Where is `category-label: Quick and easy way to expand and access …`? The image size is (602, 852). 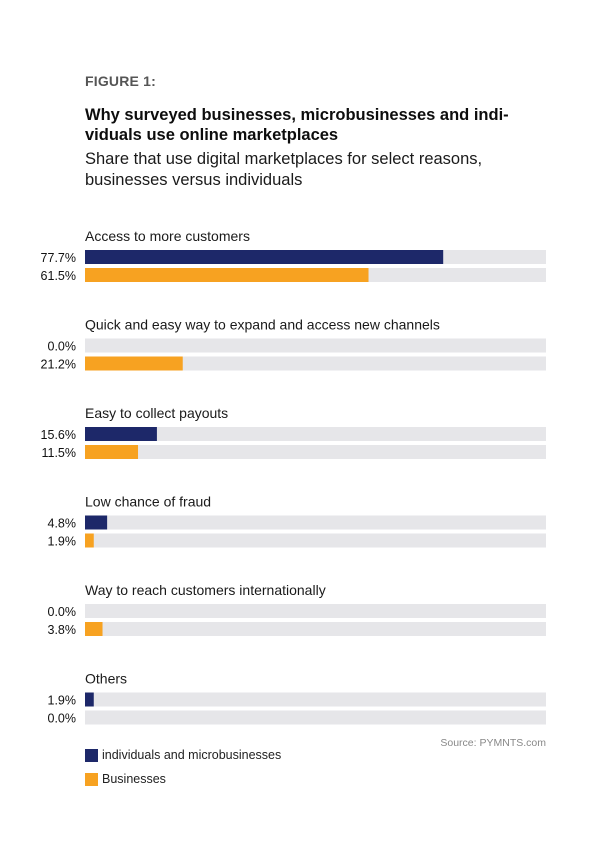 category-label: Quick and easy way to expand and access … is located at coordinates (262, 325).